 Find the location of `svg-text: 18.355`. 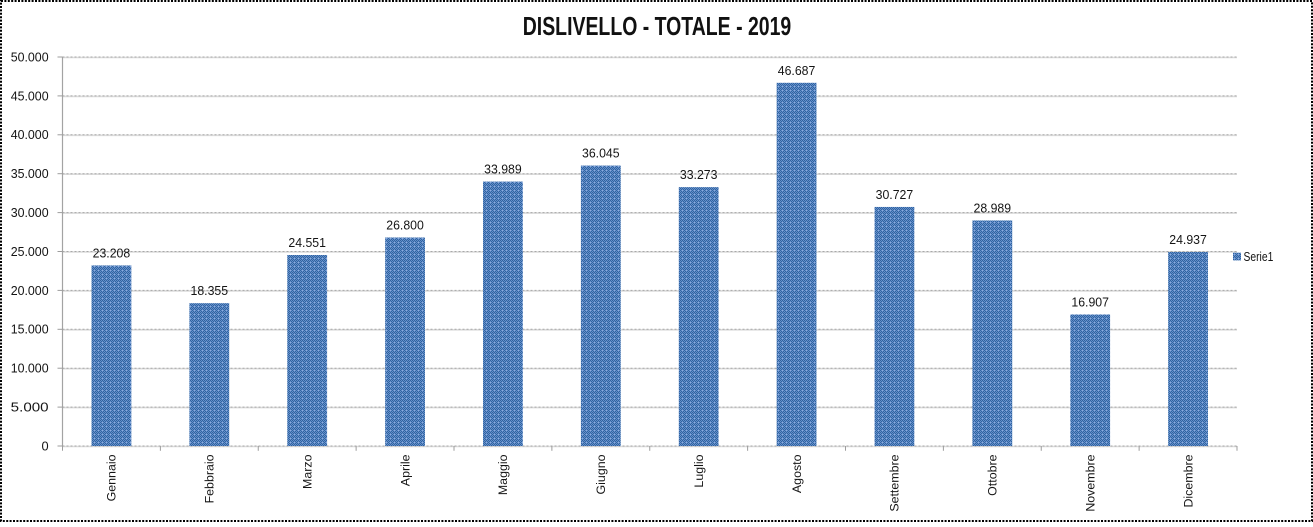

svg-text: 18.355 is located at coordinates (210, 290).